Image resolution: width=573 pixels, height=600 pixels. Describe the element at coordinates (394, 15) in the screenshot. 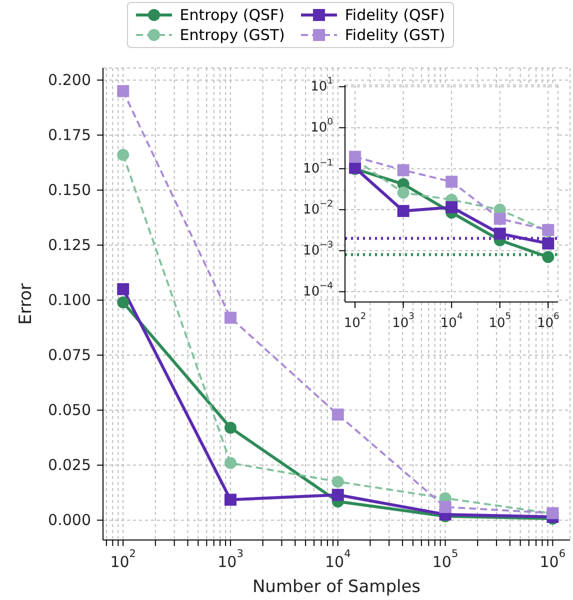

I see `legend-label: Fidelity (QSF)` at that location.